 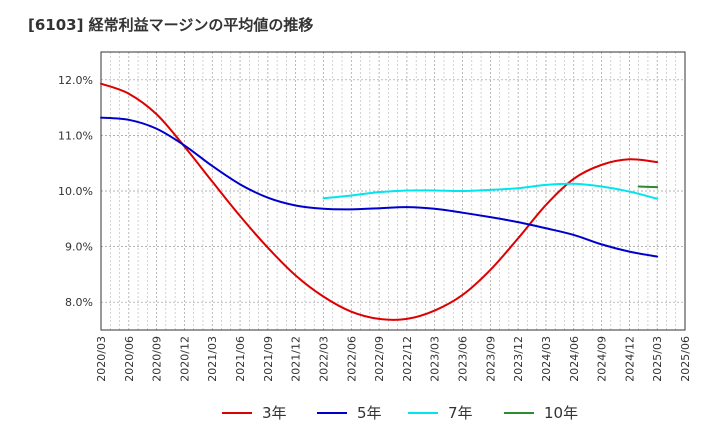 What do you see at coordinates (101, 359) in the screenshot?
I see `x-tick-label: 2020/03` at bounding box center [101, 359].